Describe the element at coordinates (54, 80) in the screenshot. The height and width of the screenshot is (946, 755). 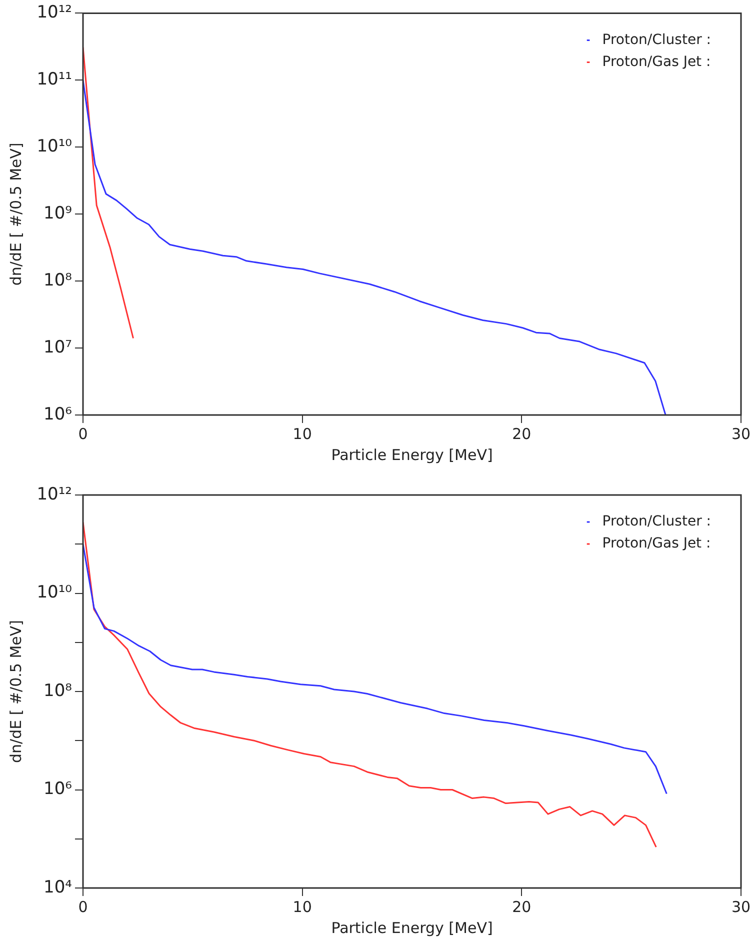
I see `y-tick-label: 10¹¹` at that location.